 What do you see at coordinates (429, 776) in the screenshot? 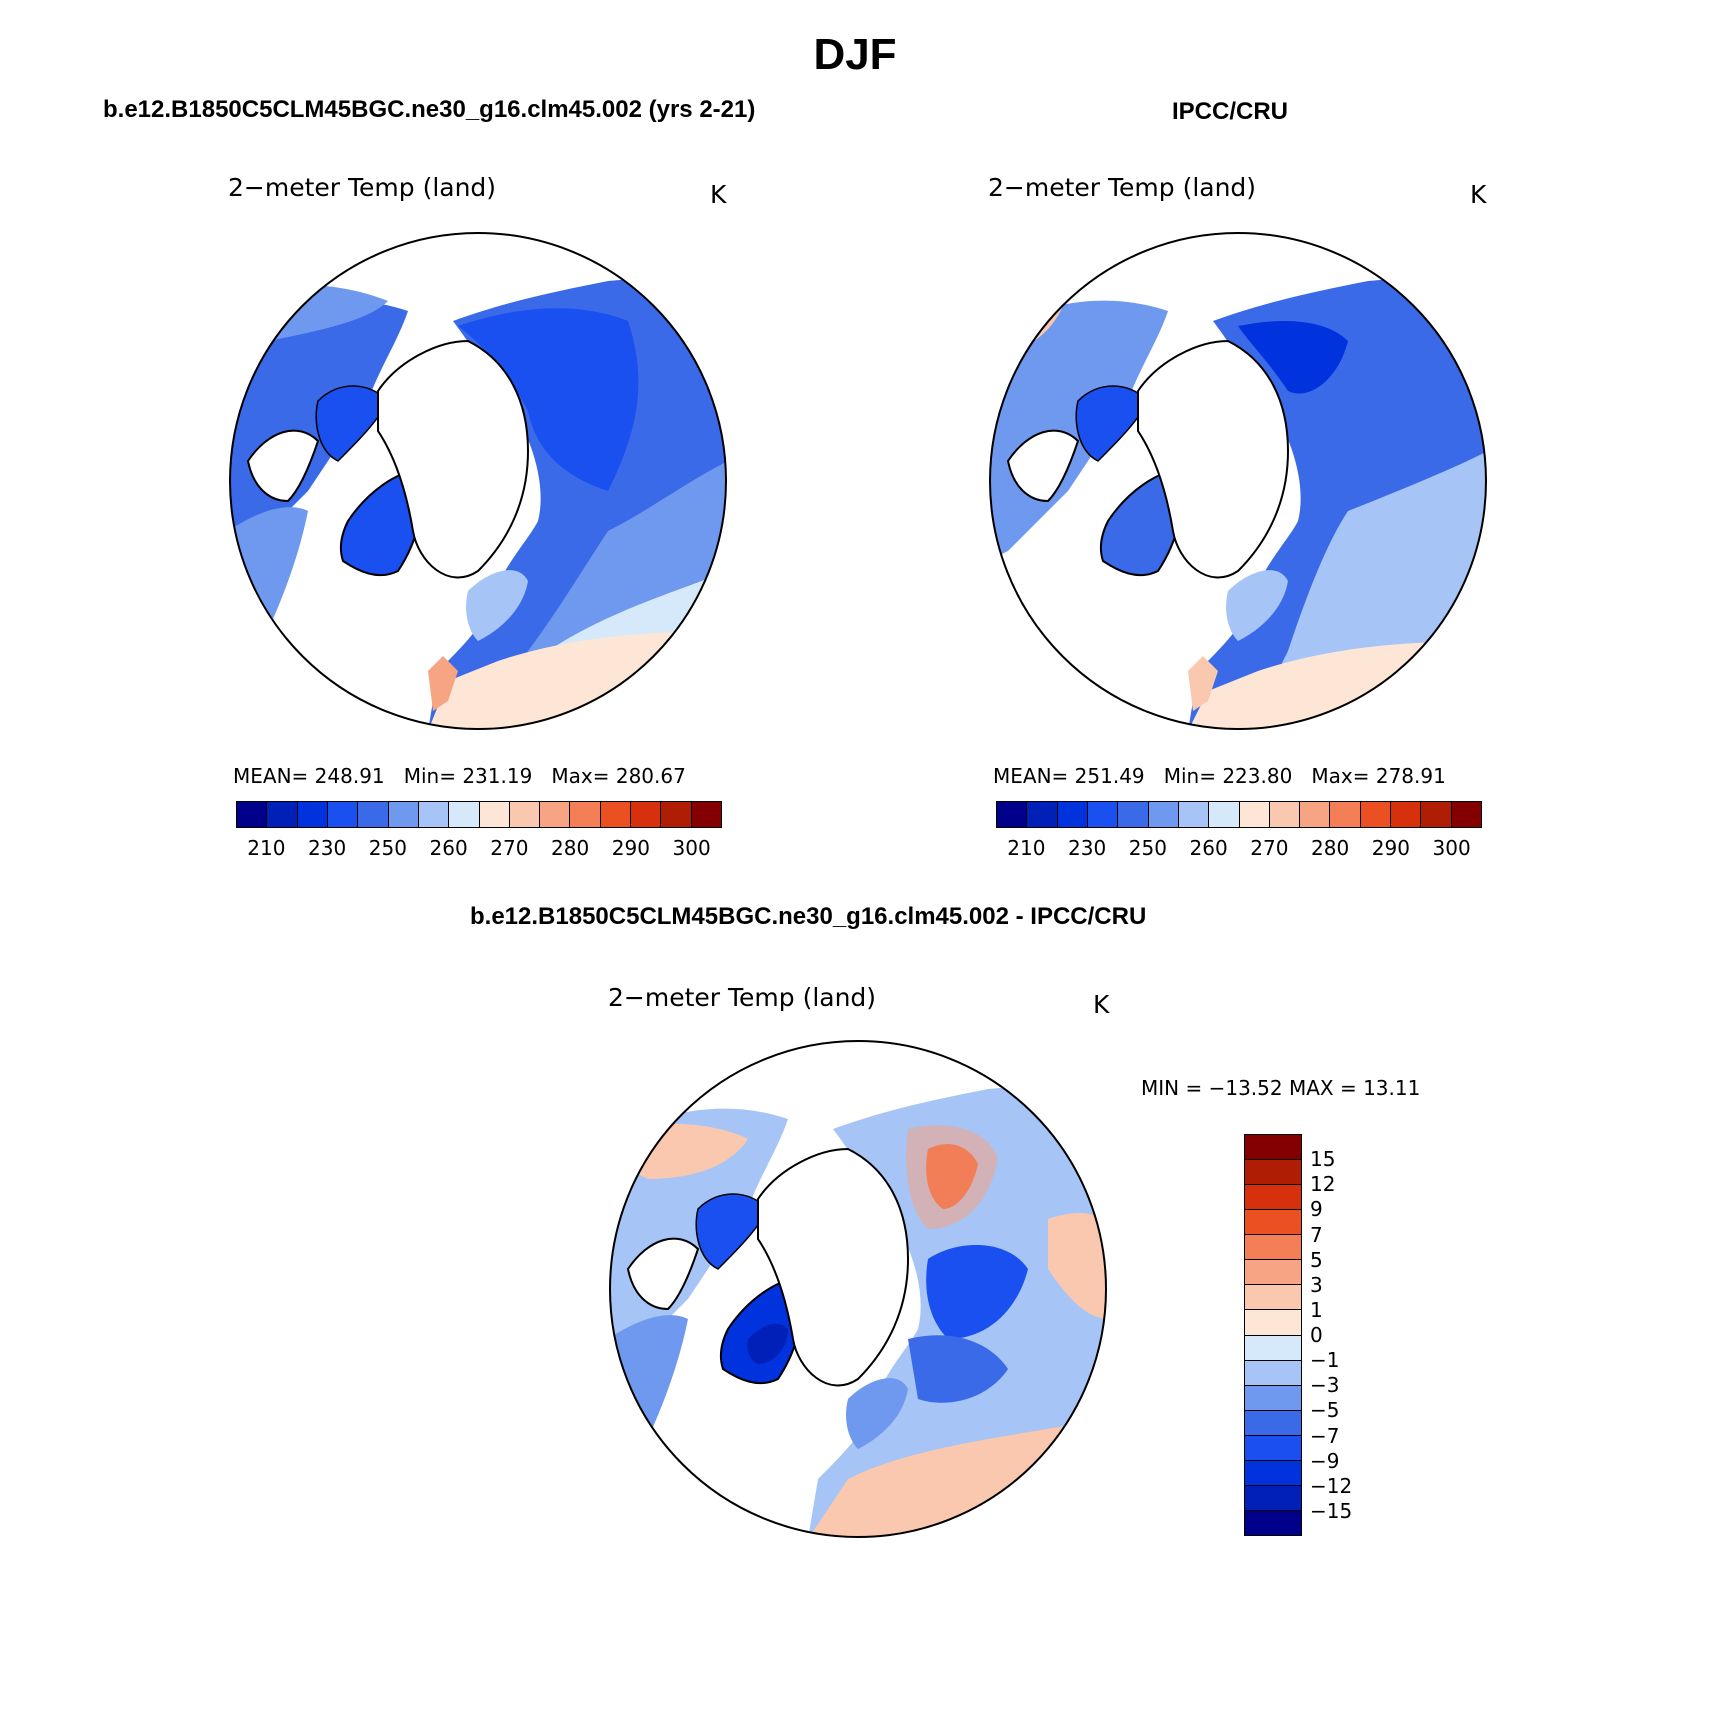
I see `model-min-label: Min=` at bounding box center [429, 776].